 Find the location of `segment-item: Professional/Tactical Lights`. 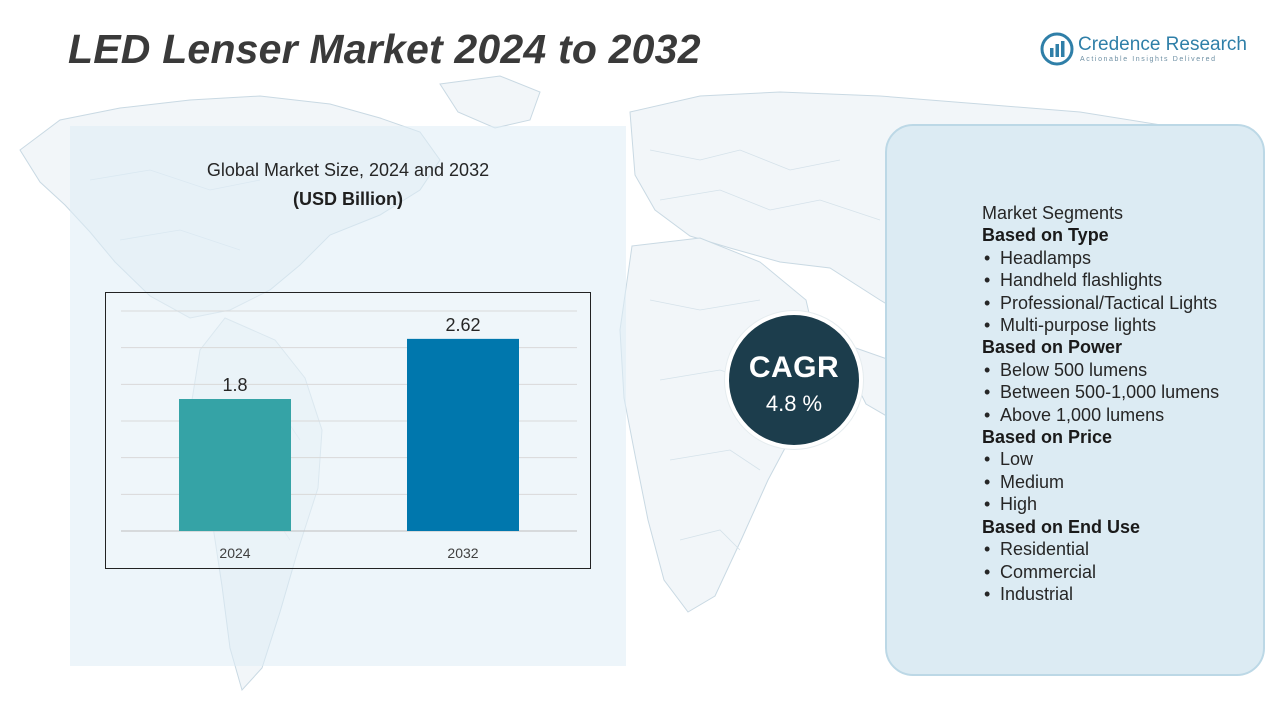

segment-item: Professional/Tactical Lights is located at coordinates (1122, 303).